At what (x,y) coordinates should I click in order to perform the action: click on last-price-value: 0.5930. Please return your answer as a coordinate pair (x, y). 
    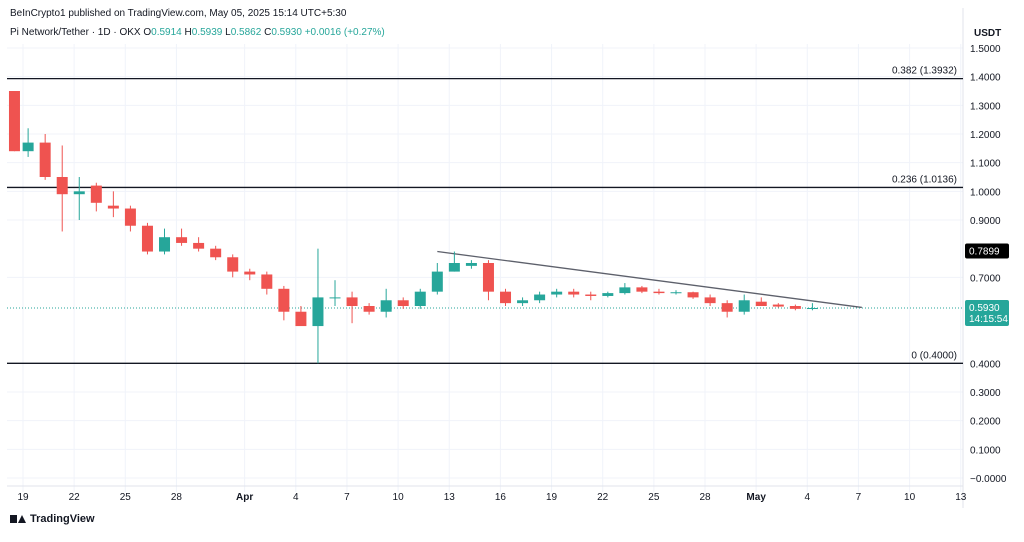
    Looking at the image, I should click on (984, 308).